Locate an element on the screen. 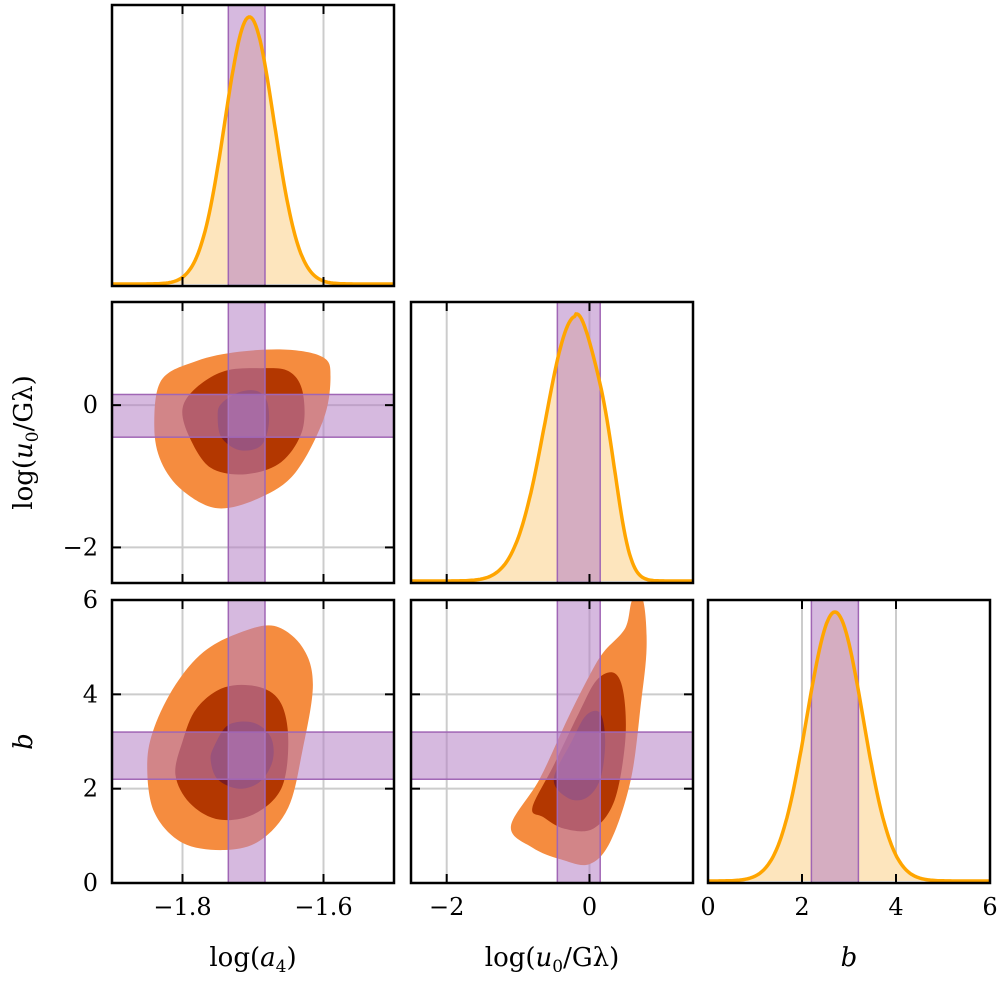 This screenshot has height=981, width=1000. marginal-panel-log_u0_over_Glambda is located at coordinates (552, 442).